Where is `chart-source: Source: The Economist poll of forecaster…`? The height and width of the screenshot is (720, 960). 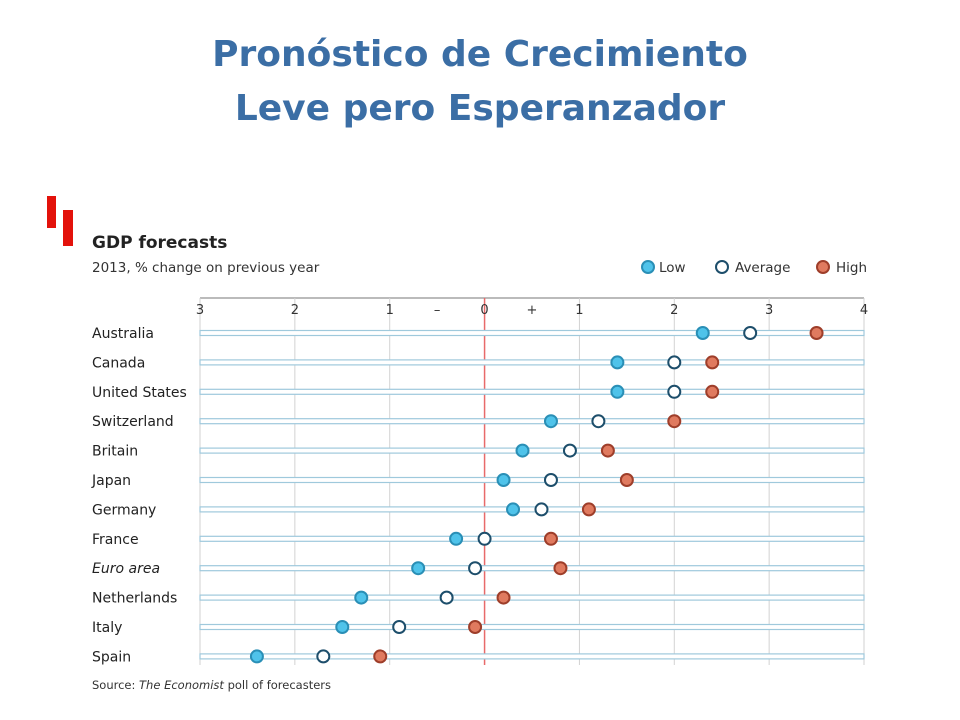
chart-source: Source: The Economist poll of forecaster… is located at coordinates (211, 685).